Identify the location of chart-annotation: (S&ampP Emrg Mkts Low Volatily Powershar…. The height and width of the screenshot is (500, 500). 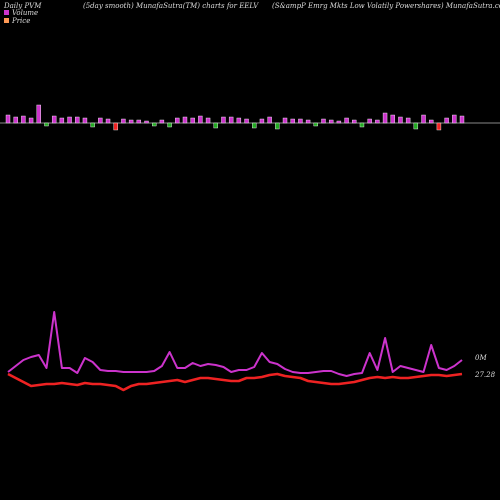
(386, 6).